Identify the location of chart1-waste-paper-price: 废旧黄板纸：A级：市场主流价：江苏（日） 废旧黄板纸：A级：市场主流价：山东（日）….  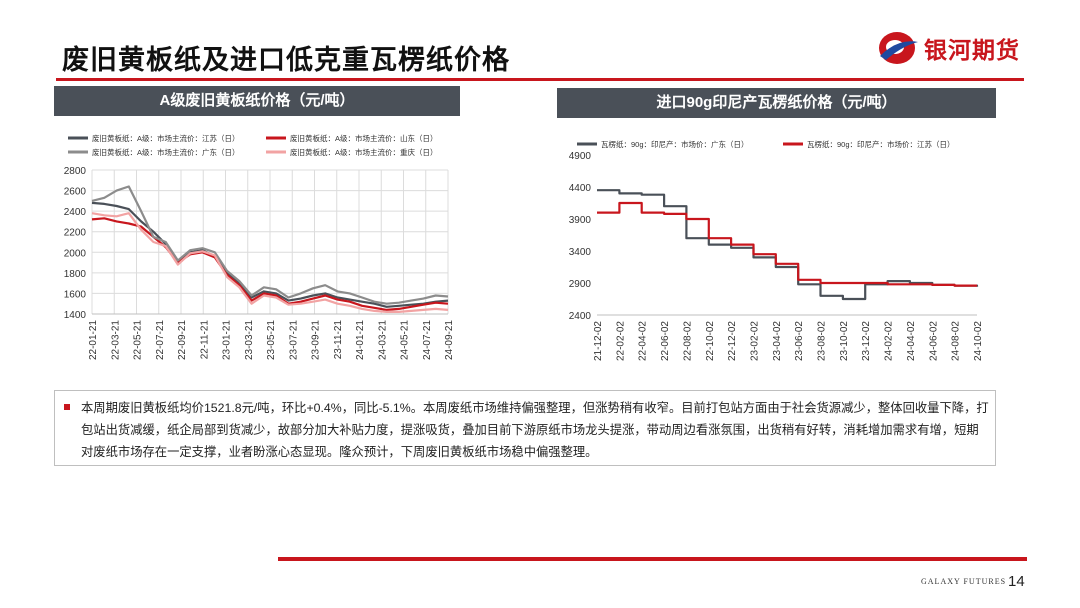
(259, 246).